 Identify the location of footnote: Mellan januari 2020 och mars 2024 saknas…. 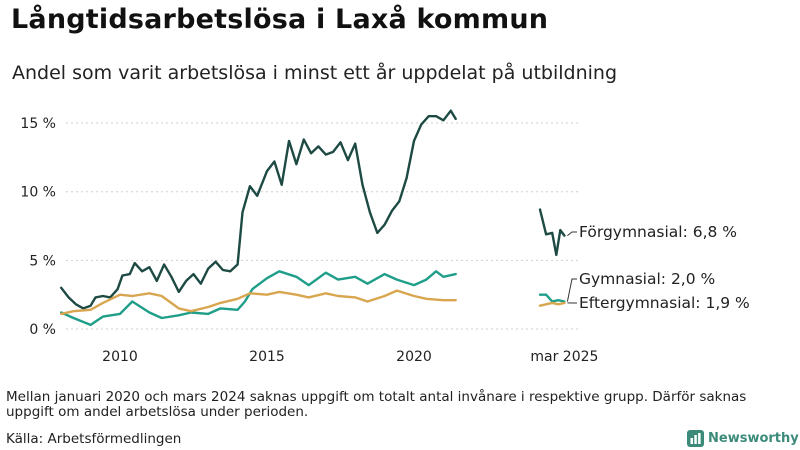
(376, 404).